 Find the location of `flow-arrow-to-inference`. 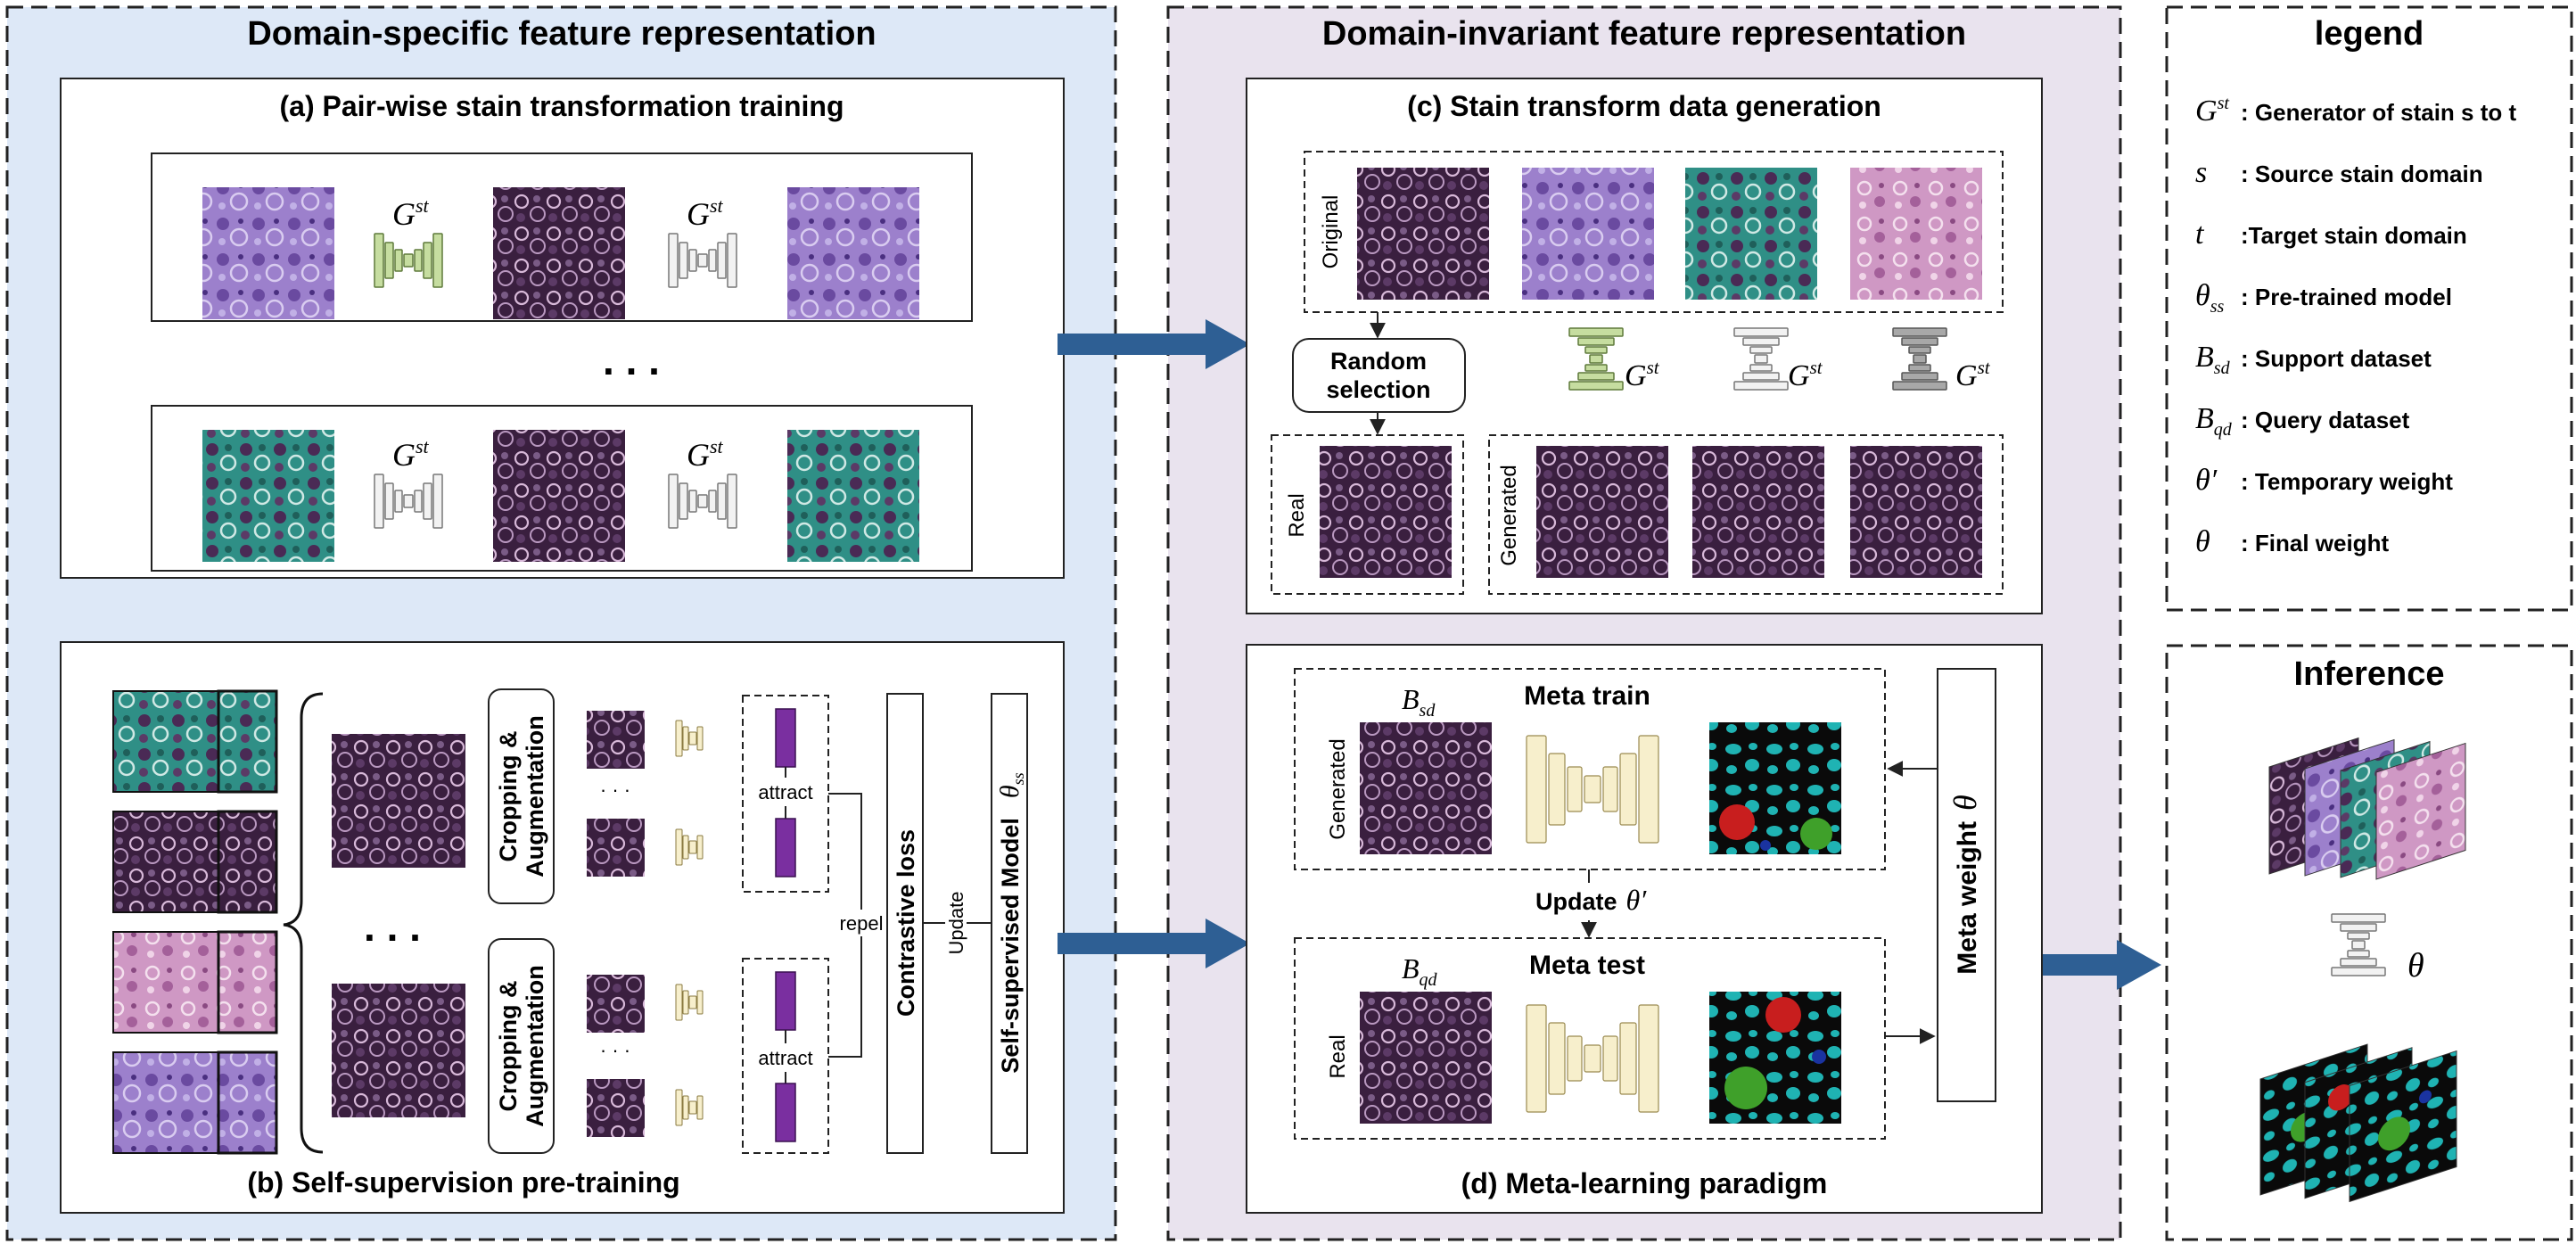

flow-arrow-to-inference is located at coordinates (2101, 965).